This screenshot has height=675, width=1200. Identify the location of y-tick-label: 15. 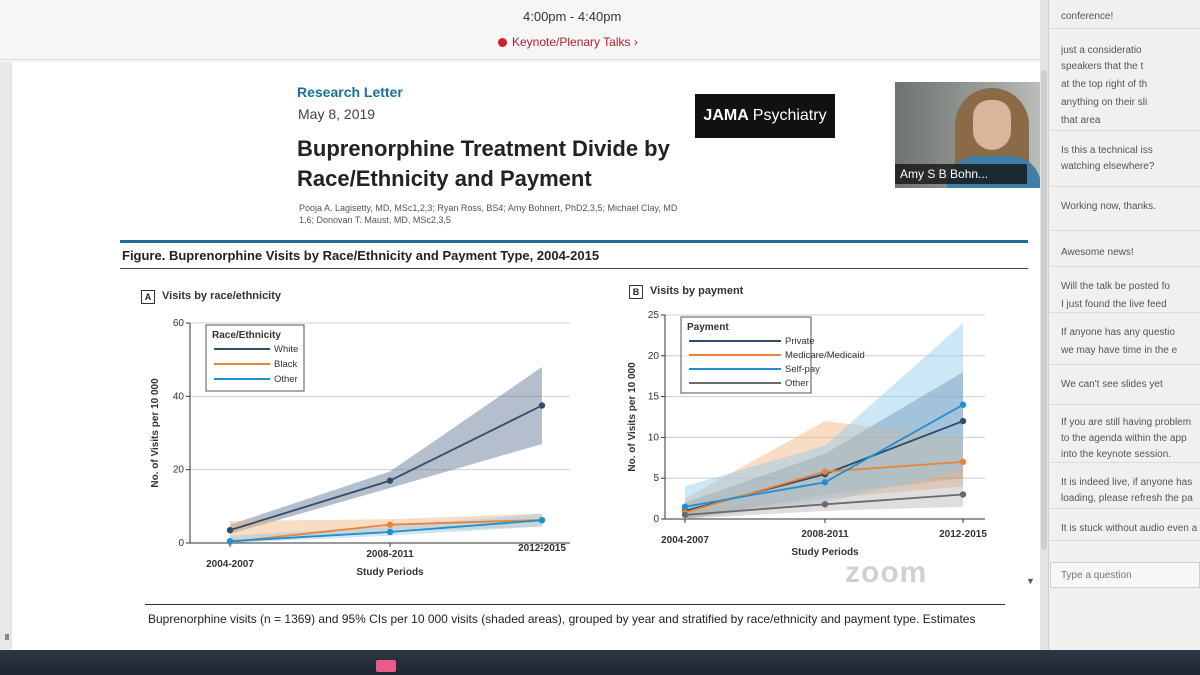
(654, 397).